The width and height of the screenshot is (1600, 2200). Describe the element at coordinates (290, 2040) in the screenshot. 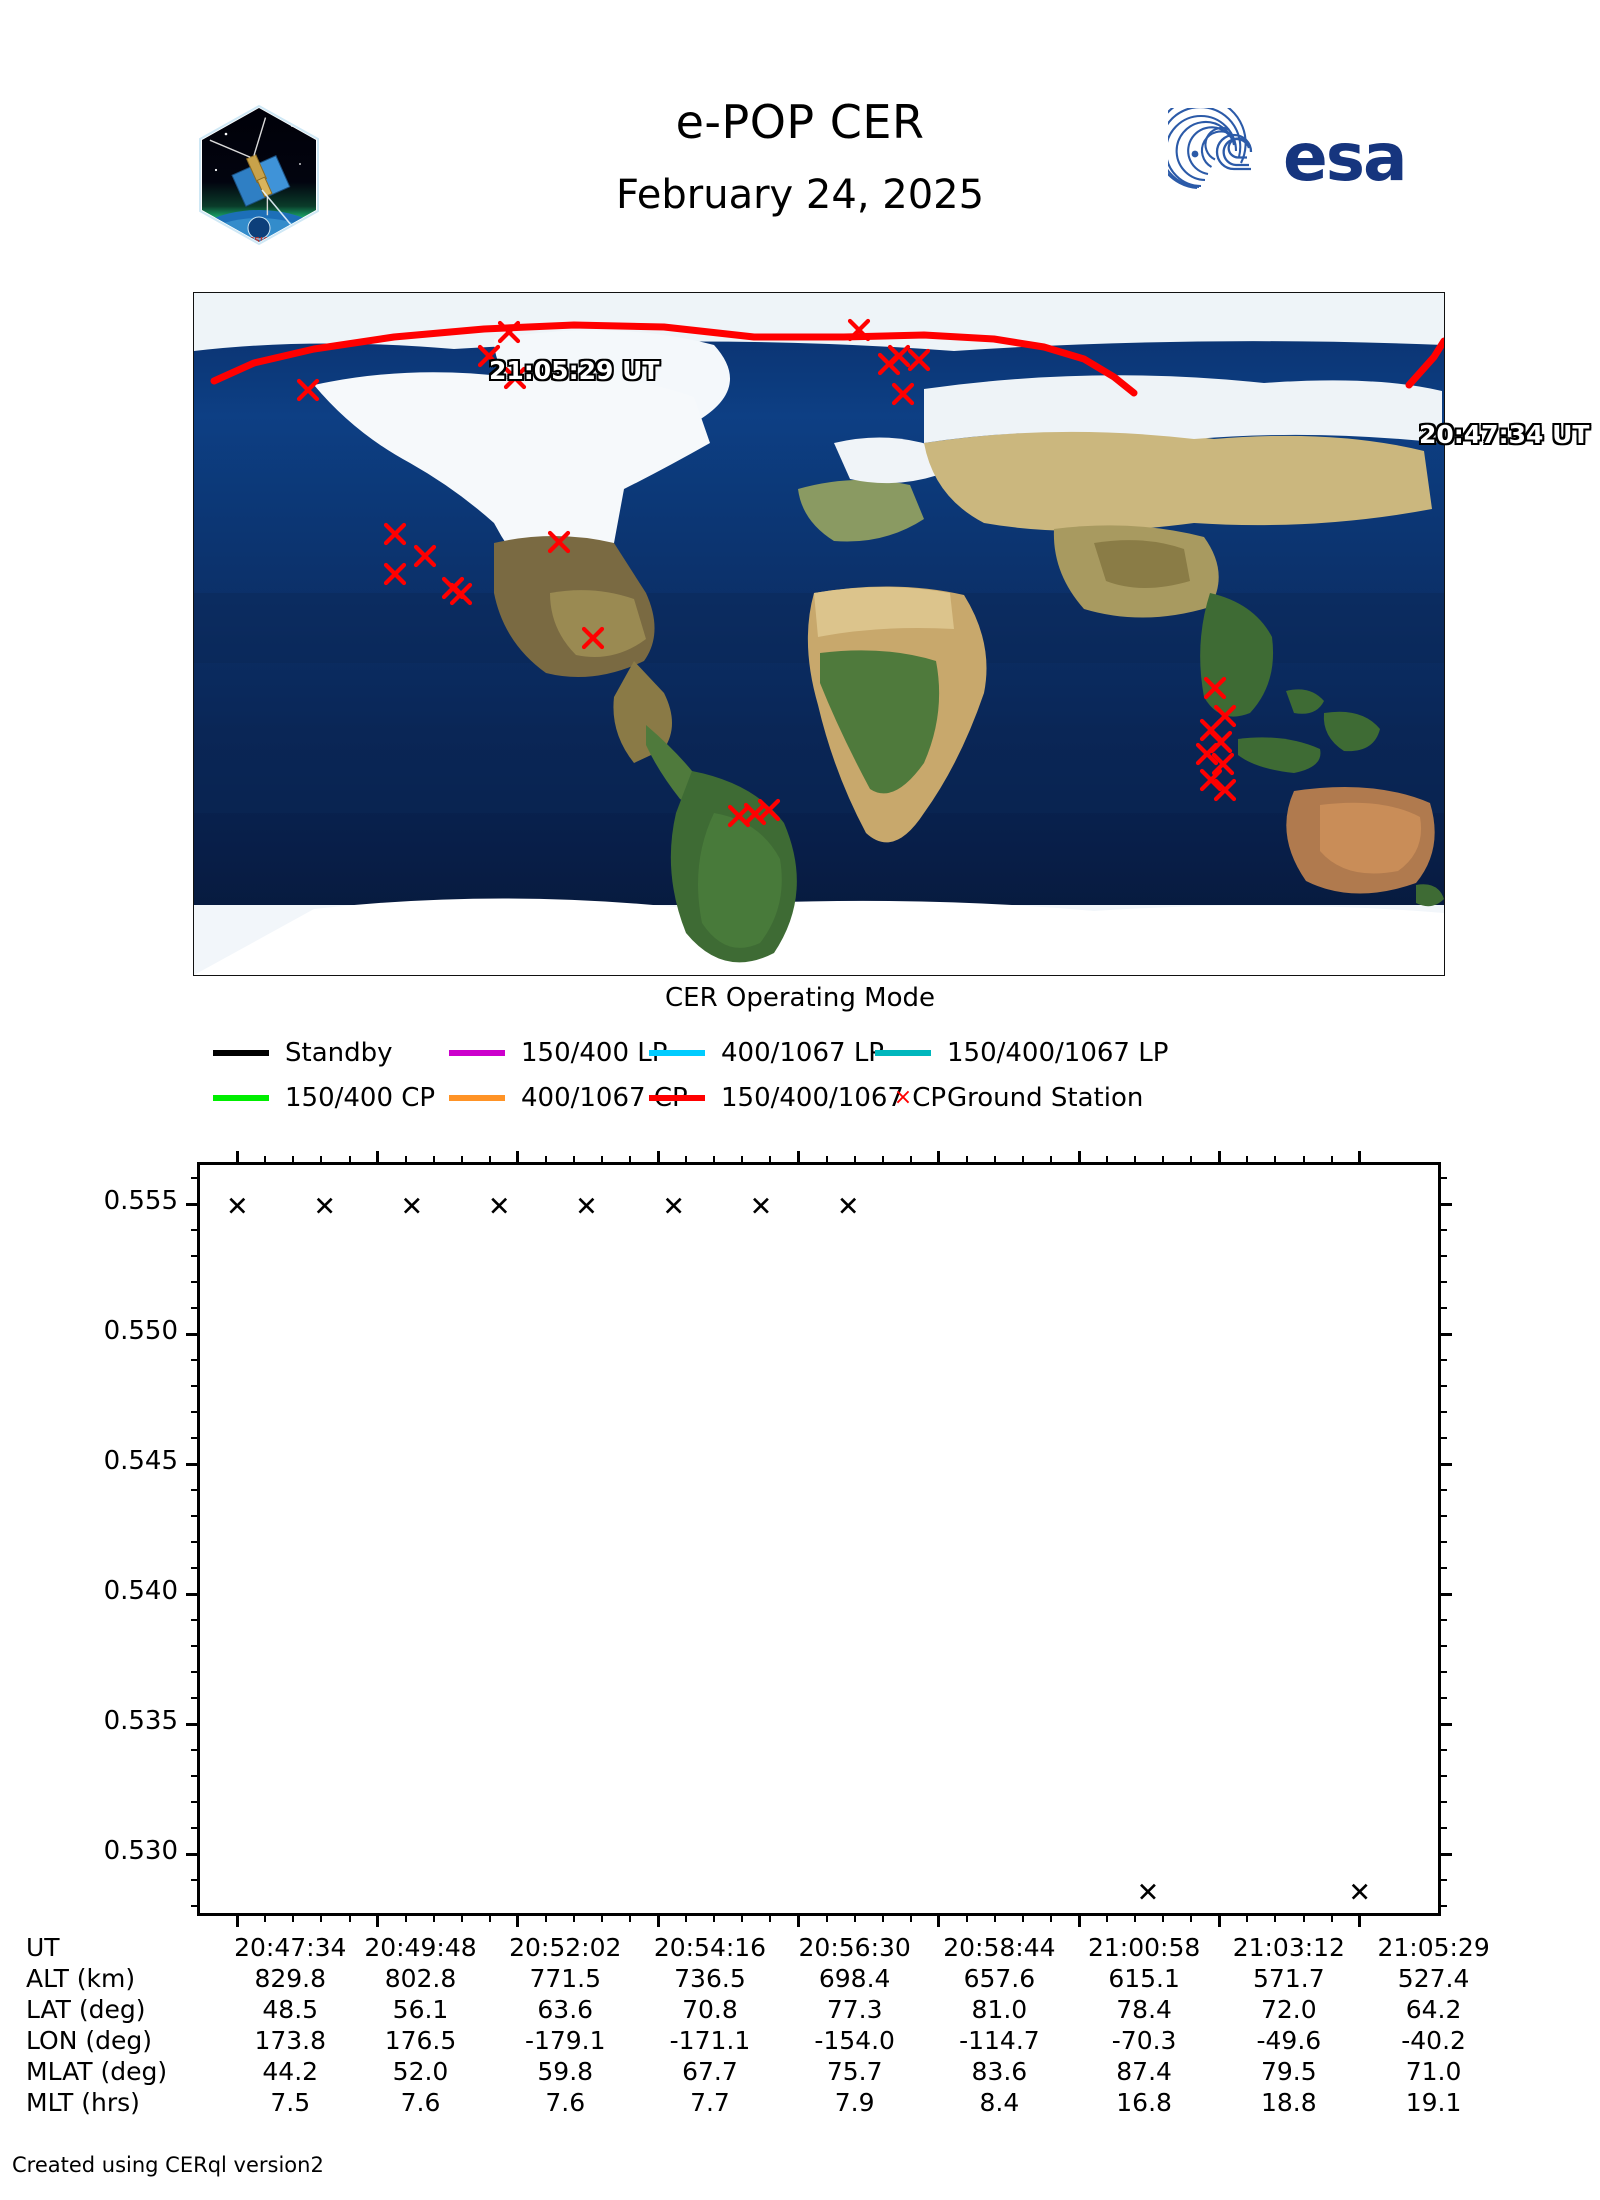

I see `table-cell: 173.8` at that location.